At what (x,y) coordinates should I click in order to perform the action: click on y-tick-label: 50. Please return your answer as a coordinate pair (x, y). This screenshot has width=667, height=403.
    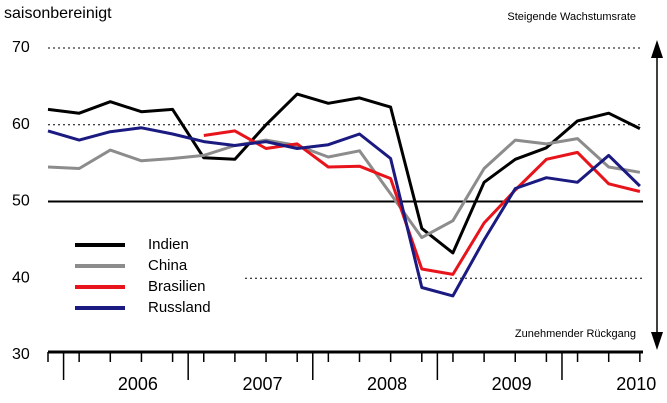
    Looking at the image, I should click on (21, 201).